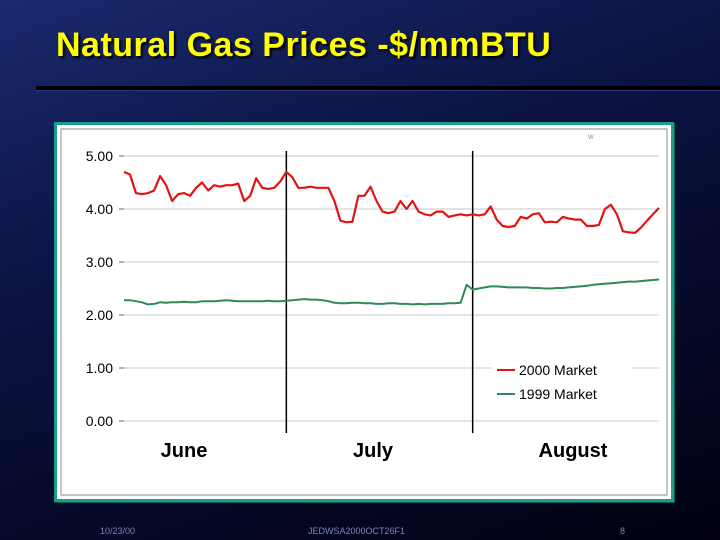 The image size is (720, 540). Describe the element at coordinates (573, 451) in the screenshot. I see `month-label: August` at that location.